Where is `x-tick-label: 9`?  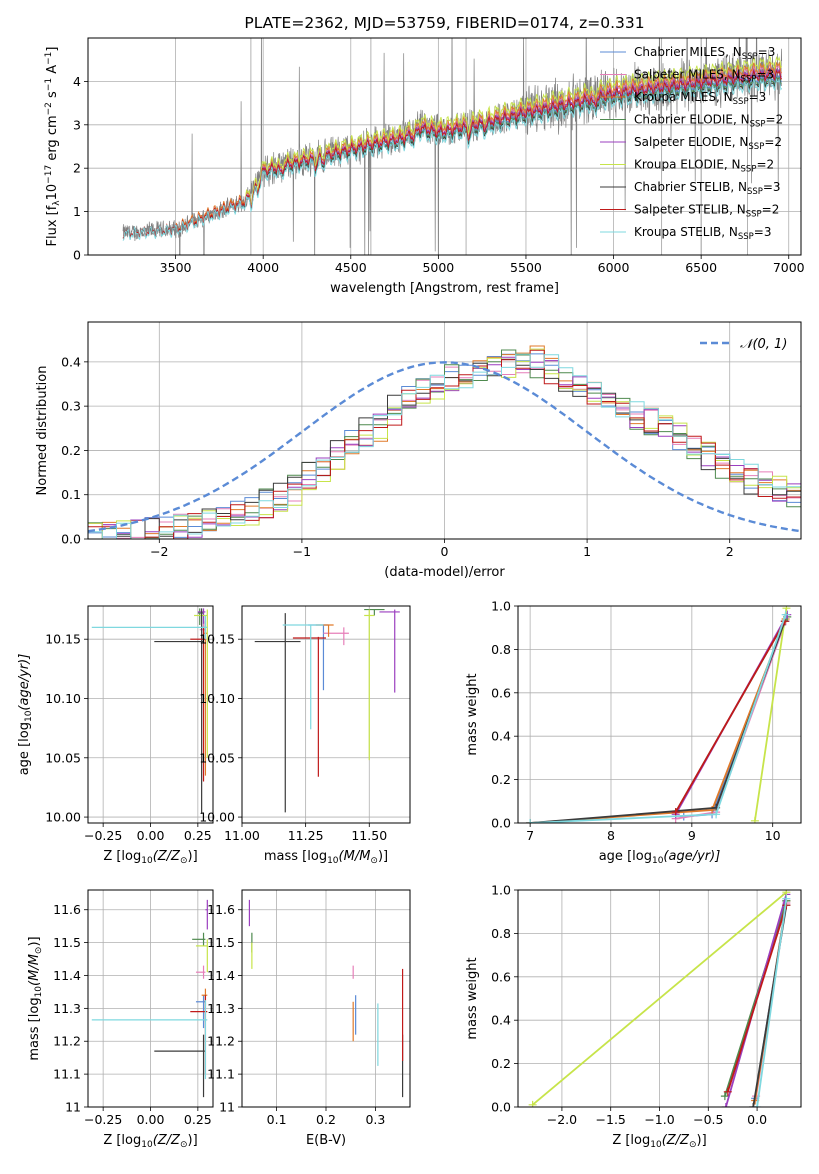 x-tick-label: 9 is located at coordinates (692, 835).